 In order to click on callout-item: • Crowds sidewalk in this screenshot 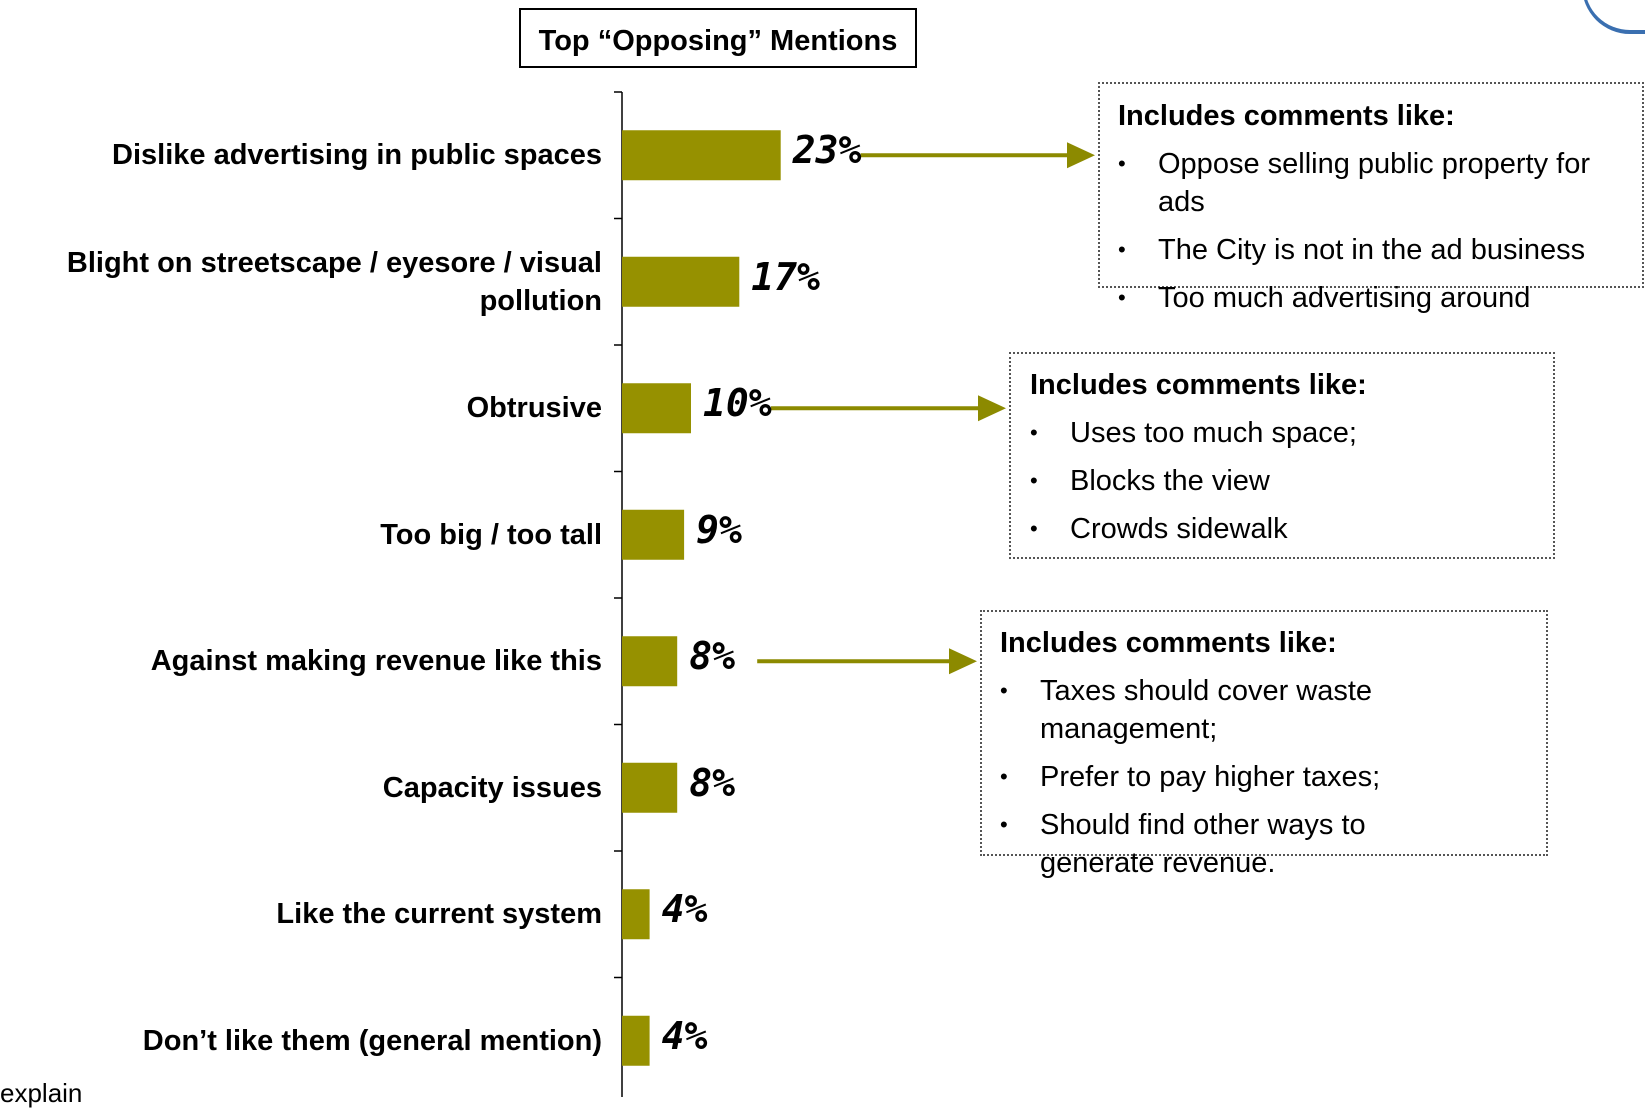, I will do `click(1280, 529)`.